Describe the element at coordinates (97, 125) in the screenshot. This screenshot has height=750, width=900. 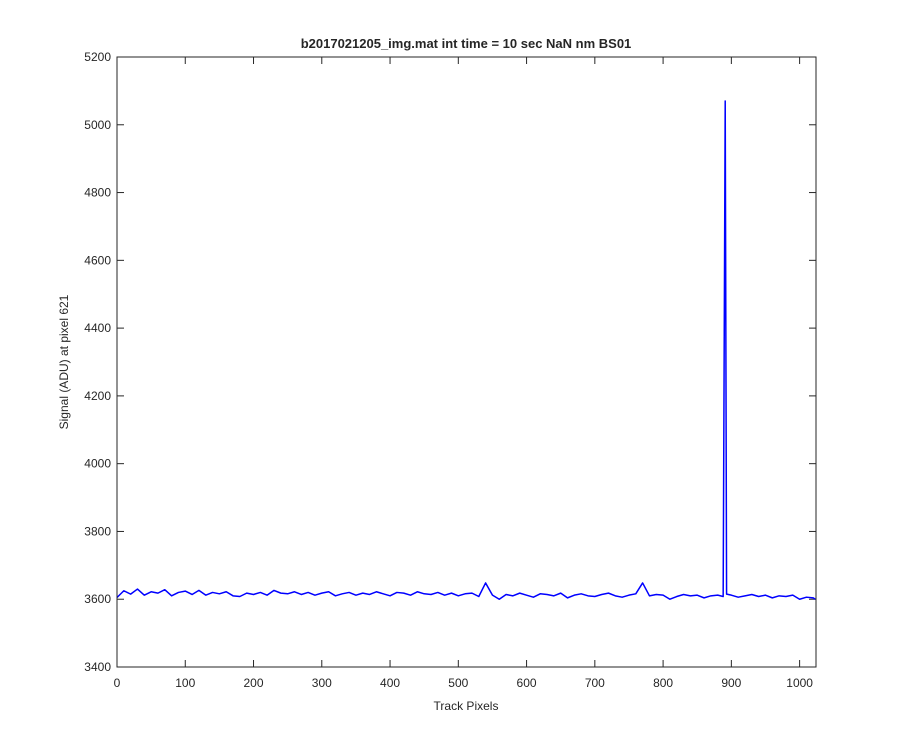
I see `y-tick-label: 5000` at that location.